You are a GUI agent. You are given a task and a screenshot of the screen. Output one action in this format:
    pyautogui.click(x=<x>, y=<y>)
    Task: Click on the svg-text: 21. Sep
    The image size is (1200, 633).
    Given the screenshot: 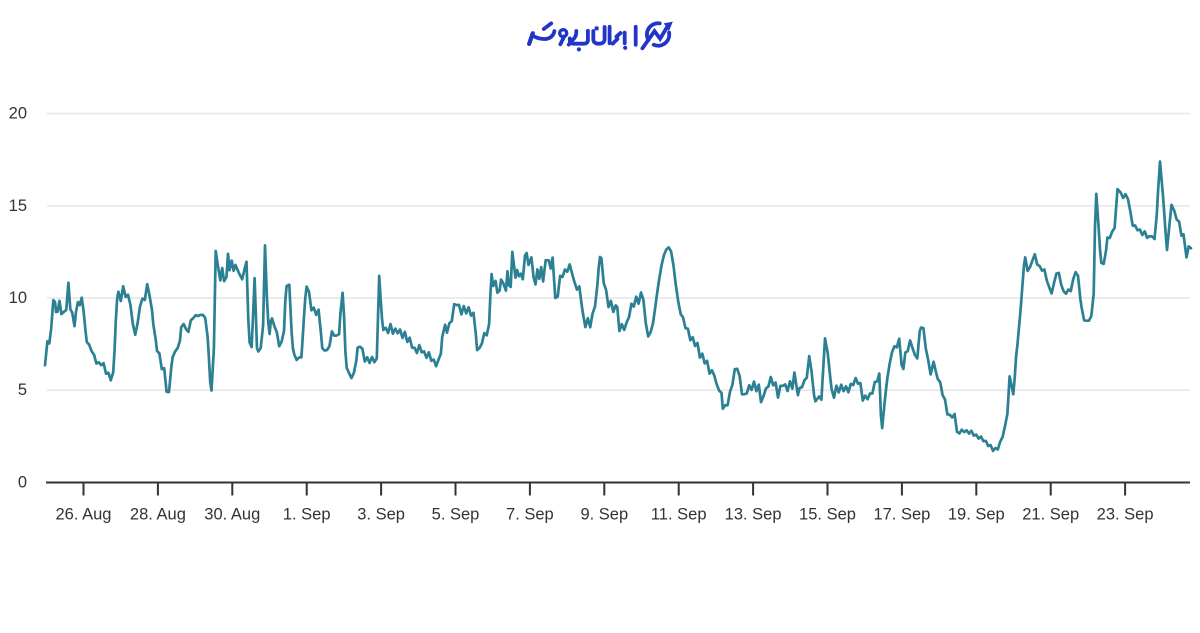 What is the action you would take?
    pyautogui.click(x=1050, y=515)
    